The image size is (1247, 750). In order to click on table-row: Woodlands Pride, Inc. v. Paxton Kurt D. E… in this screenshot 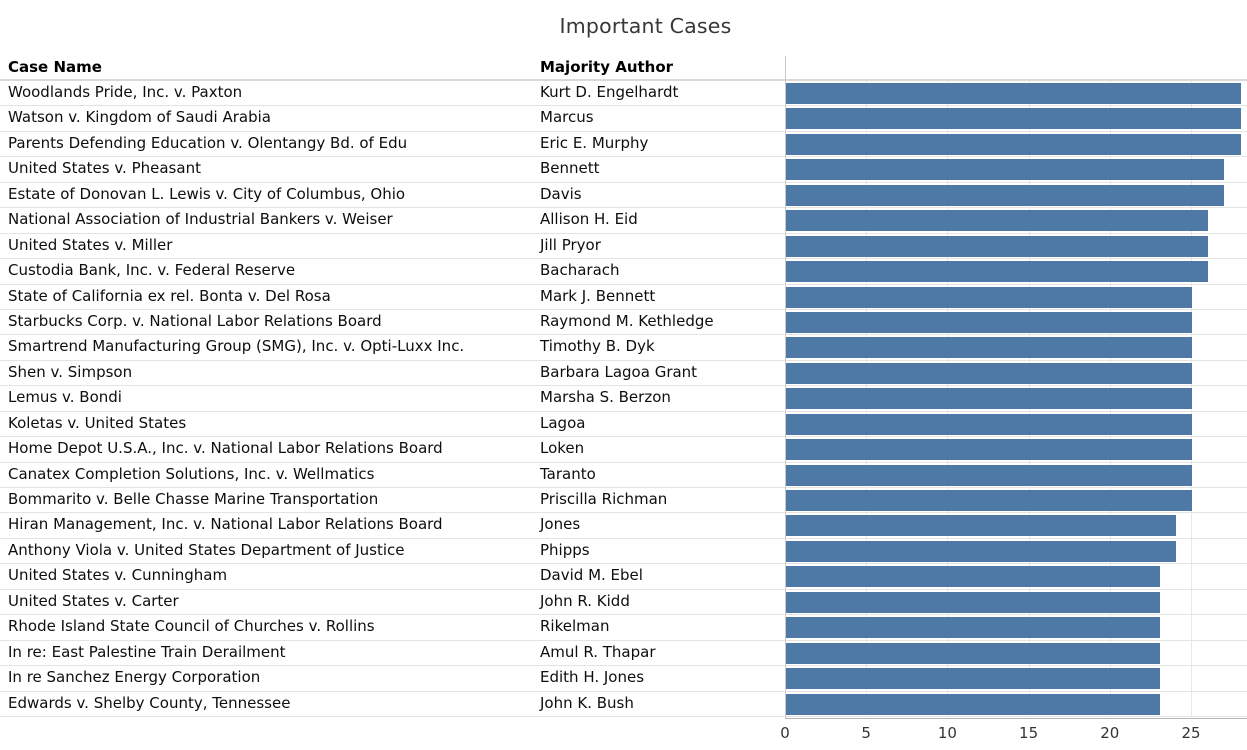, I will do `click(623, 94)`.